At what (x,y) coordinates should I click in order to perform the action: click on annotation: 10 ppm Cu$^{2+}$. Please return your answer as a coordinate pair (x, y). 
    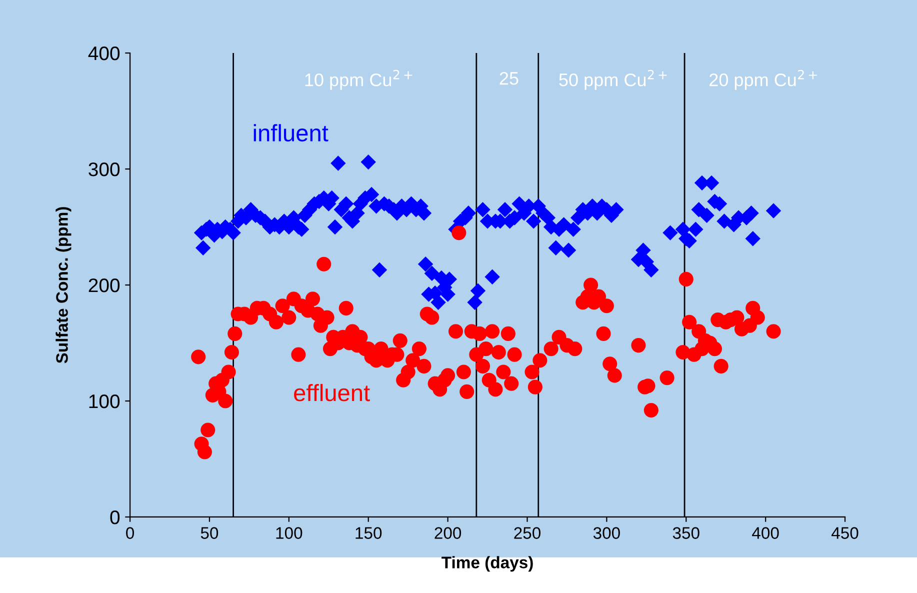
    Looking at the image, I should click on (358, 80).